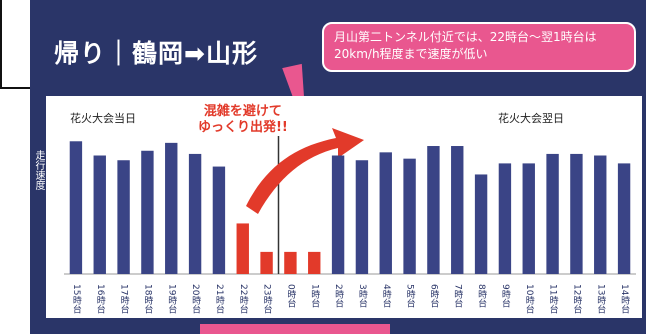 The height and width of the screenshot is (334, 646). What do you see at coordinates (433, 296) in the screenshot?
I see `x-tick-label: 6時台` at bounding box center [433, 296].